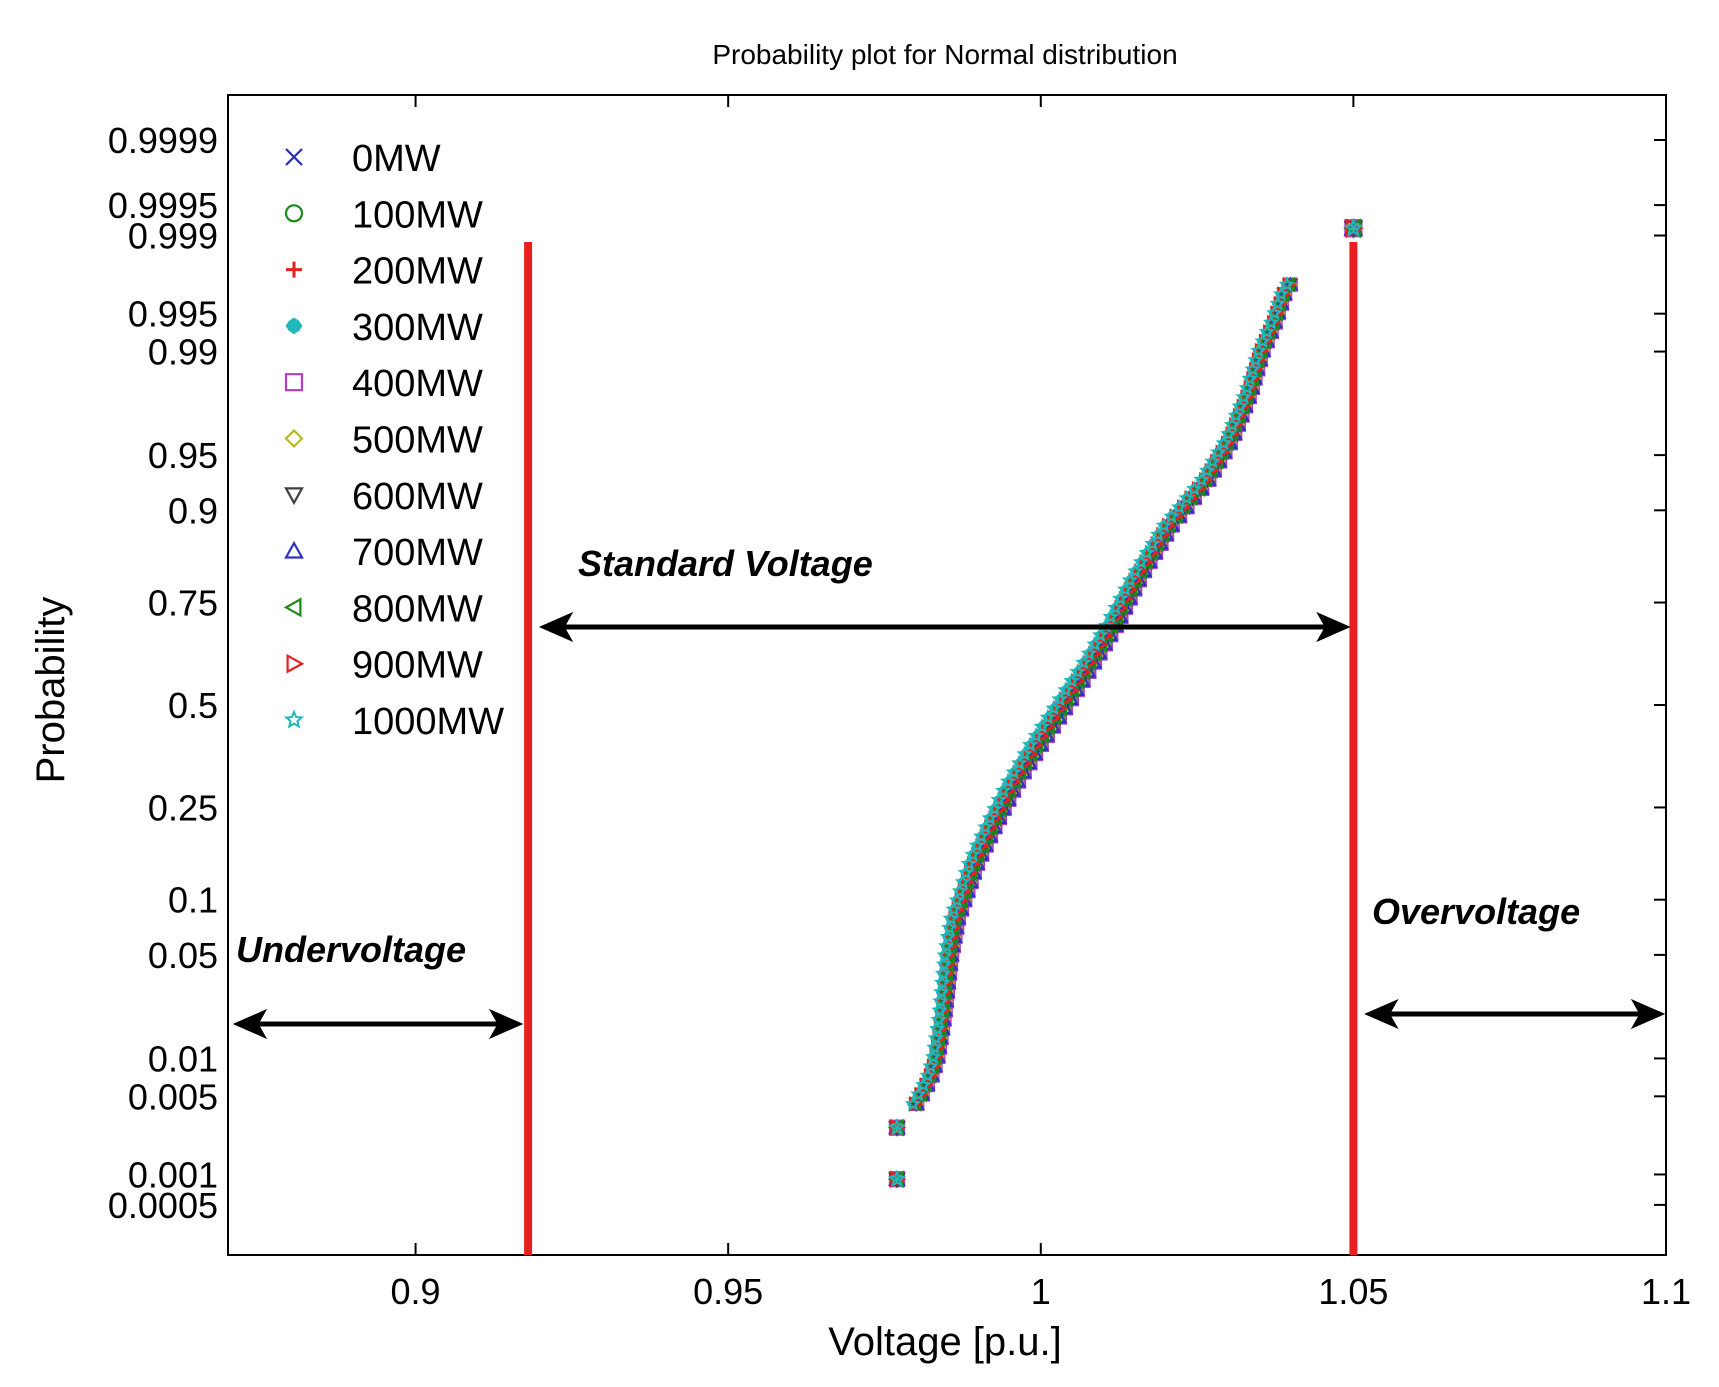 The height and width of the screenshot is (1387, 1719). Describe the element at coordinates (163, 1205) in the screenshot. I see `y-tick-label: 0.0005` at that location.